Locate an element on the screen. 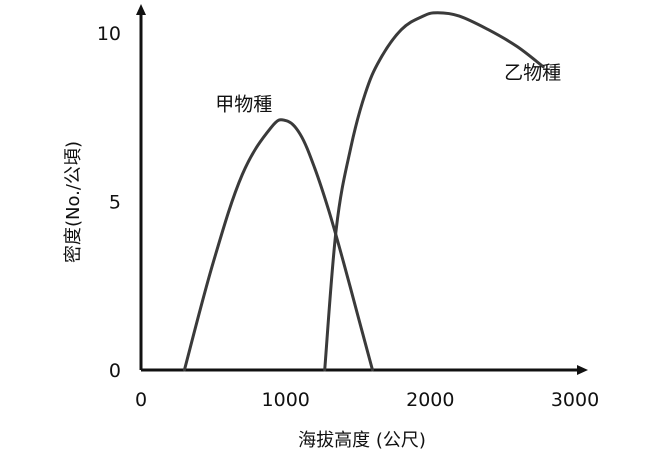  series-label-1: 甲物種 is located at coordinates (243, 105).